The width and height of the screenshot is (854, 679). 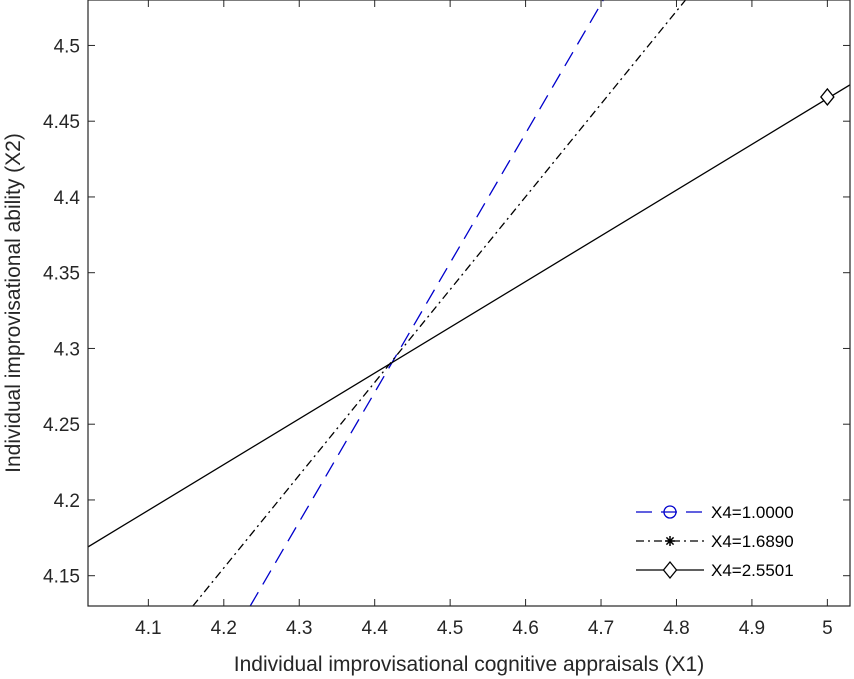 I want to click on x-tick-label: 4.5, so click(x=450, y=628).